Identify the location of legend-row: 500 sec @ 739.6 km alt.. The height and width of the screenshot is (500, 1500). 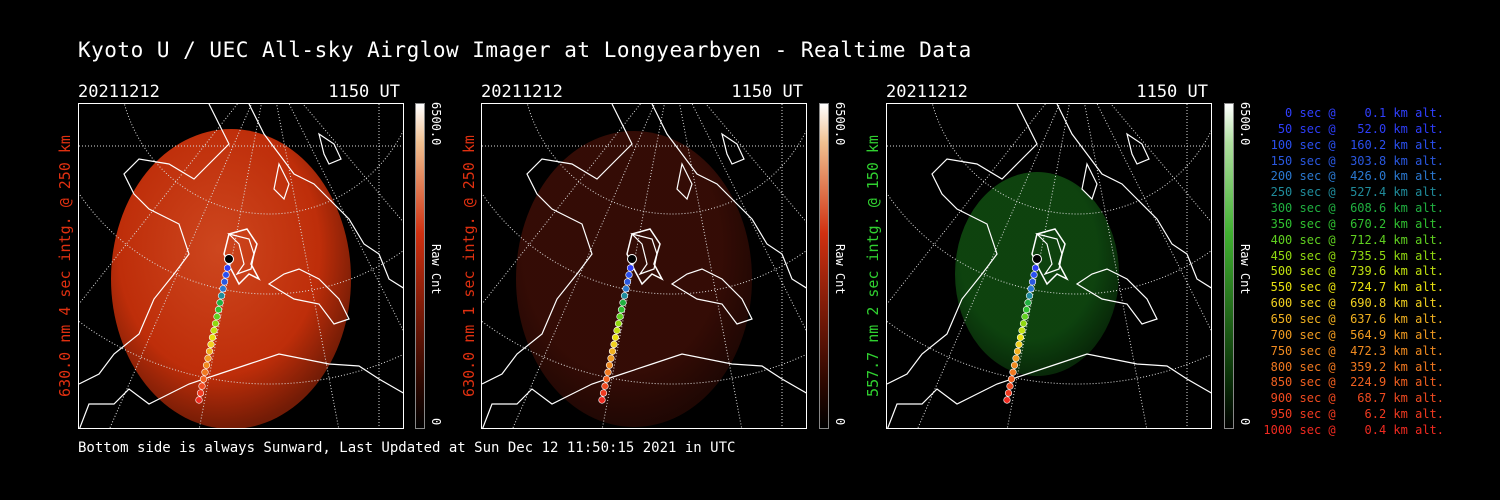
(1353, 271).